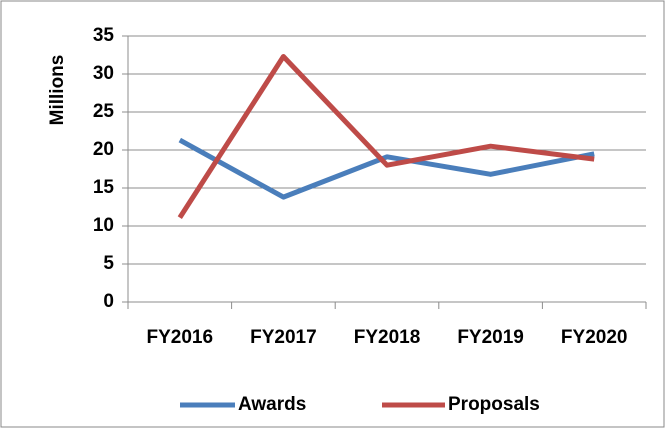 The image size is (666, 429). I want to click on y-tick-label: 5, so click(108, 263).